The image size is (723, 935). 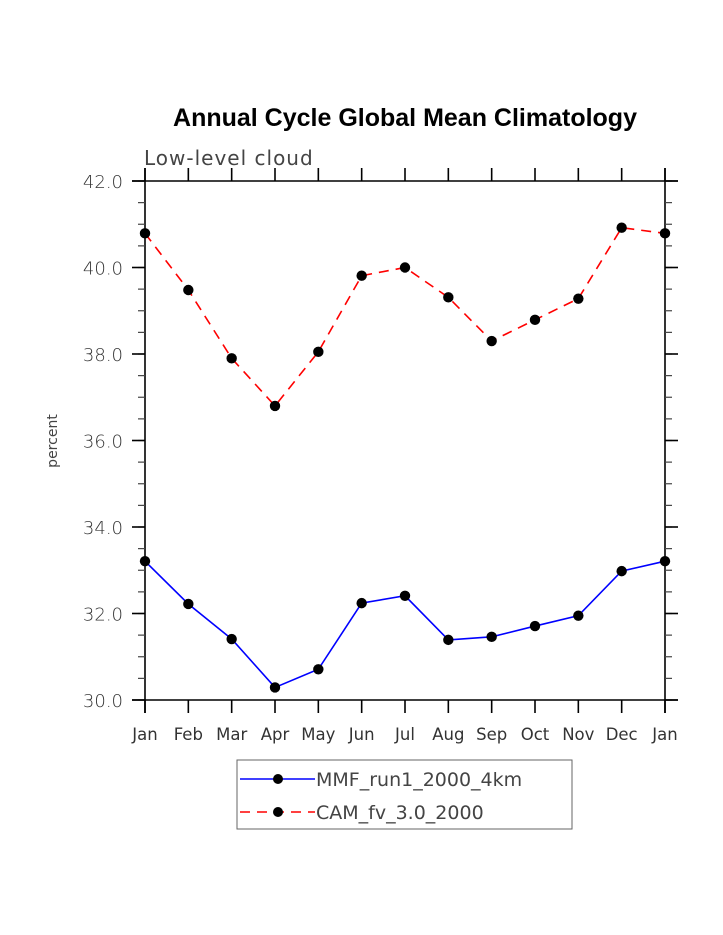 I want to click on x-tick-label: May, so click(x=318, y=734).